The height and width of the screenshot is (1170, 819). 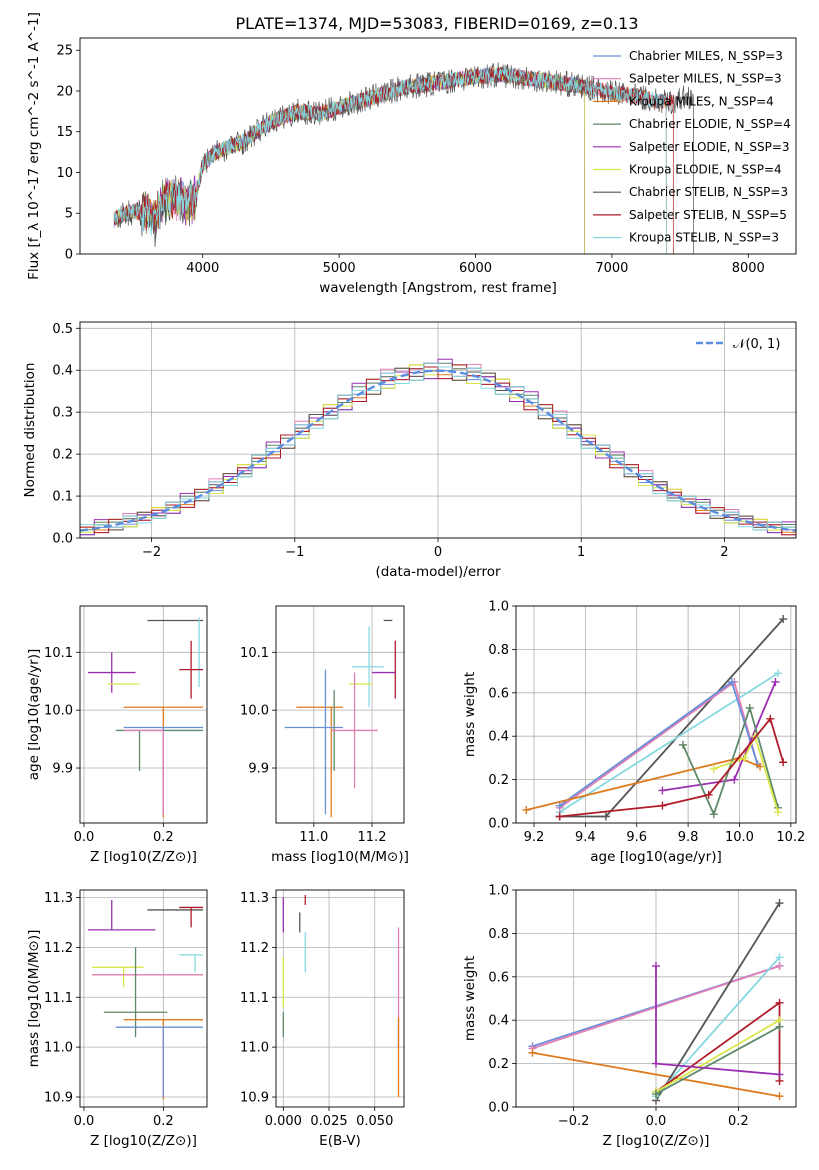 I want to click on legend-entry: Chabrier STELIB, N_SSP=3, so click(x=708, y=192).